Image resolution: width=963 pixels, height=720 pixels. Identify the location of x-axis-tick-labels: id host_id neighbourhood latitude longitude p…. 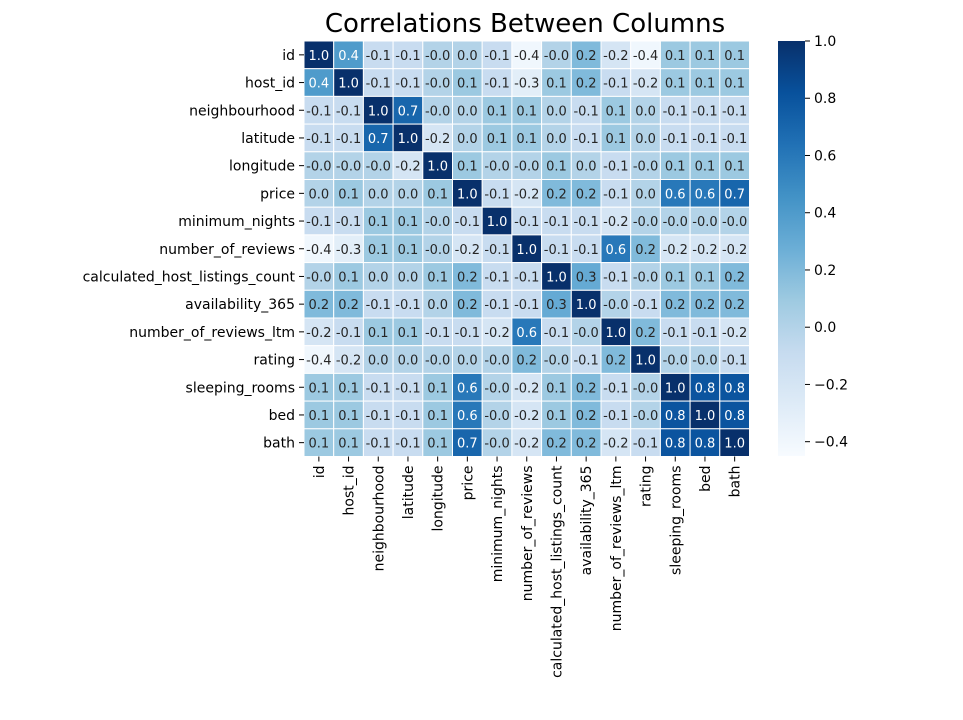
(528, 567).